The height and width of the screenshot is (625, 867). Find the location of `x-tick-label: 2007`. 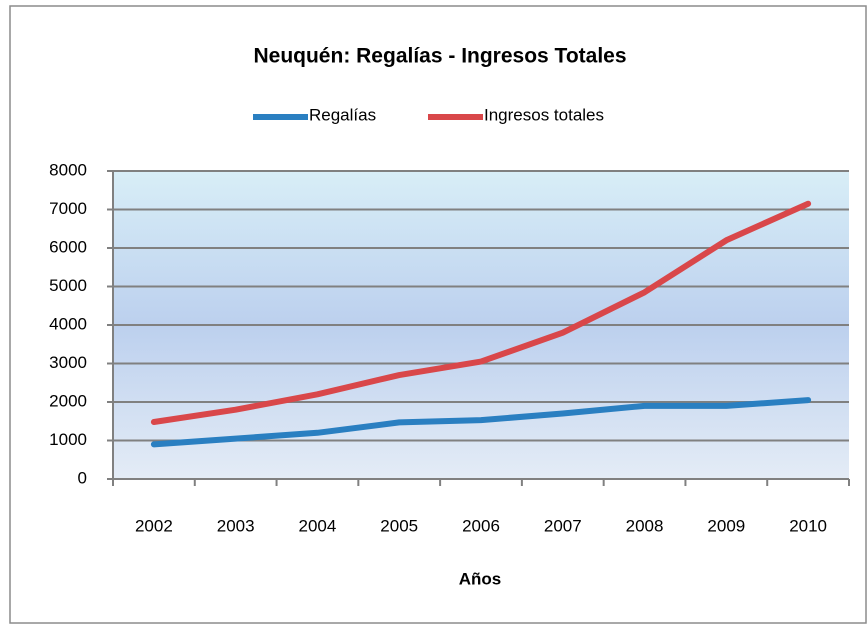

x-tick-label: 2007 is located at coordinates (563, 525).